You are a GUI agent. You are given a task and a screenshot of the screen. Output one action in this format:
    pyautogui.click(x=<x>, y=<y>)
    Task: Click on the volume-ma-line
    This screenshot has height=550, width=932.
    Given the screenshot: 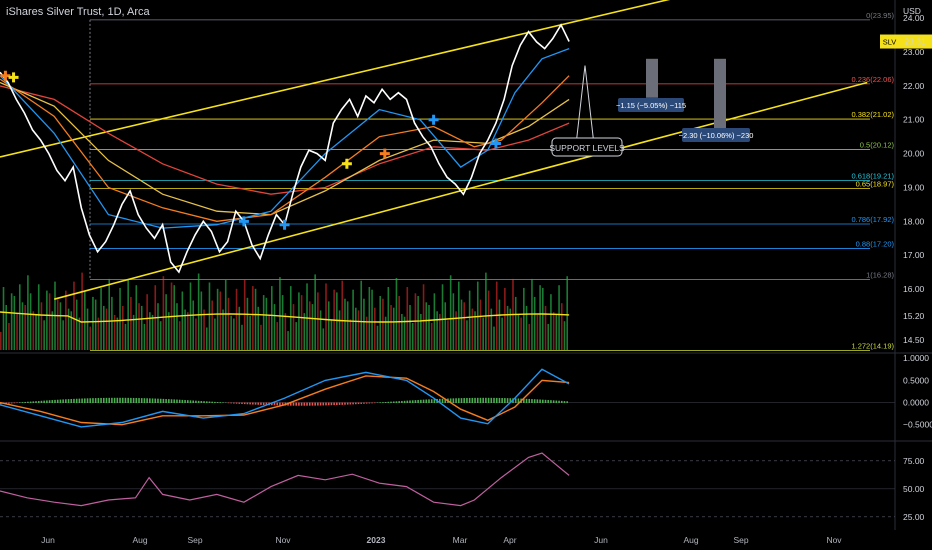 What is the action you would take?
    pyautogui.click(x=285, y=317)
    